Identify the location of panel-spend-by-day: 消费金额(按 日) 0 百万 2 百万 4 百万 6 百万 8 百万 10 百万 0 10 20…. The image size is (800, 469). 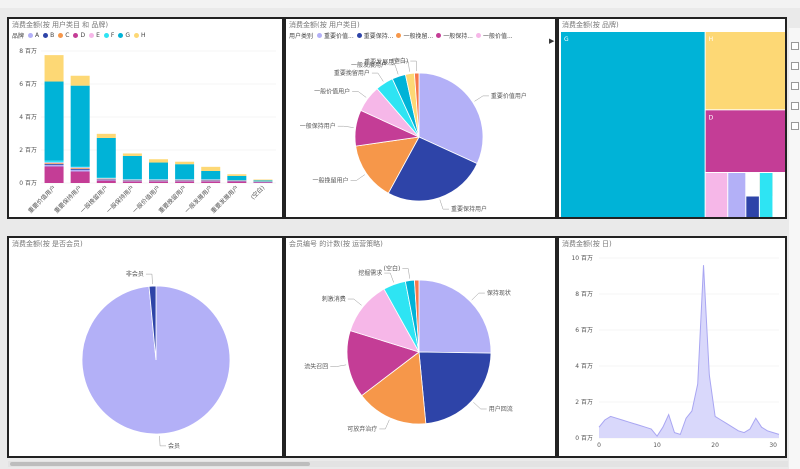
(672, 347).